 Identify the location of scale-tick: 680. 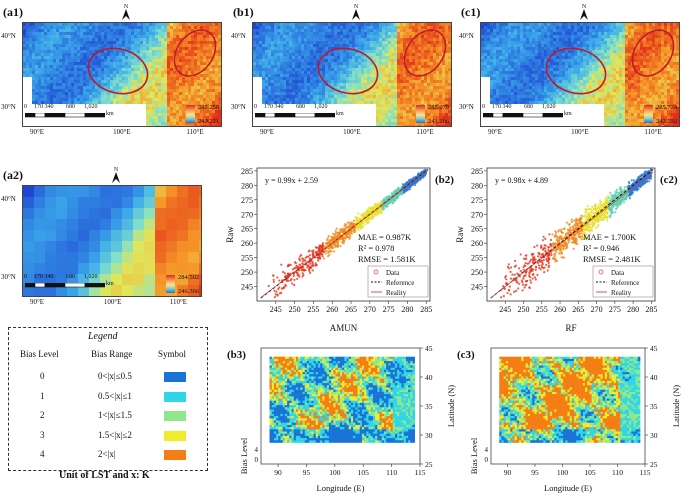
(70, 107).